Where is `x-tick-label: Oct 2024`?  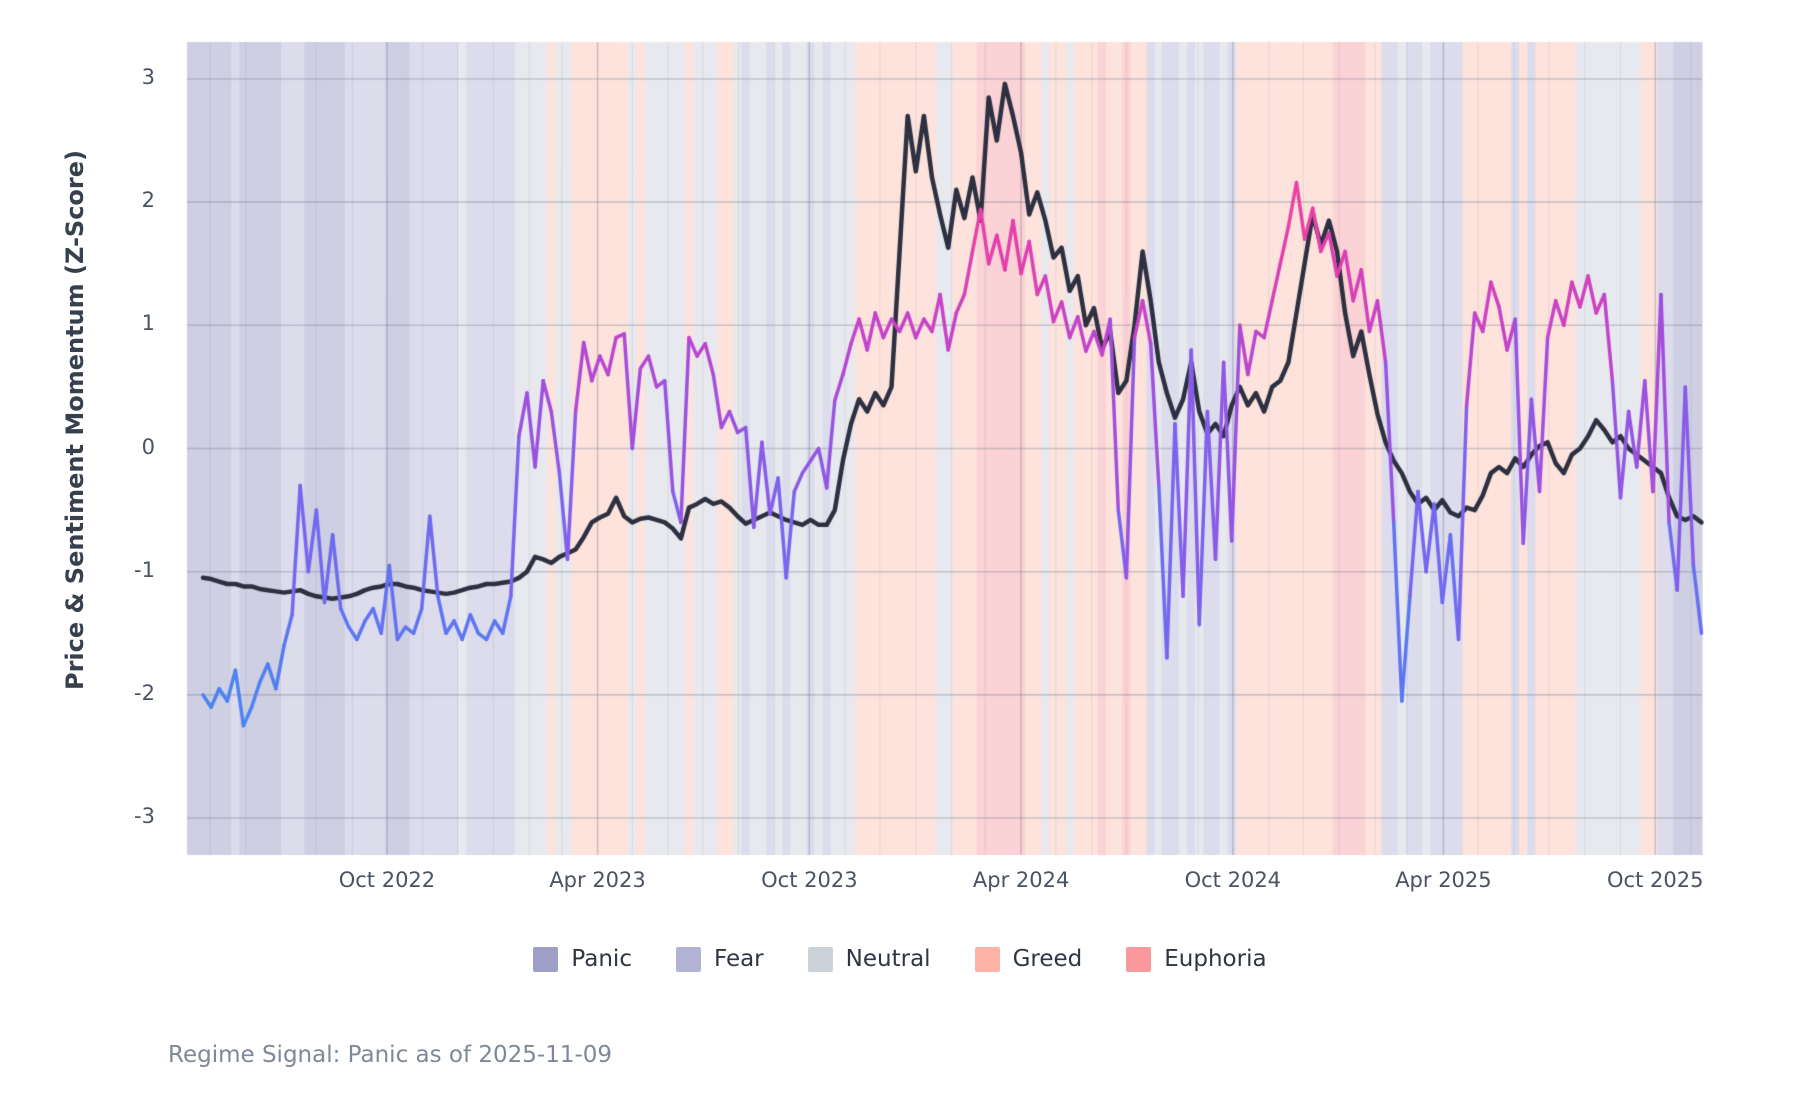
x-tick-label: Oct 2024 is located at coordinates (1233, 880).